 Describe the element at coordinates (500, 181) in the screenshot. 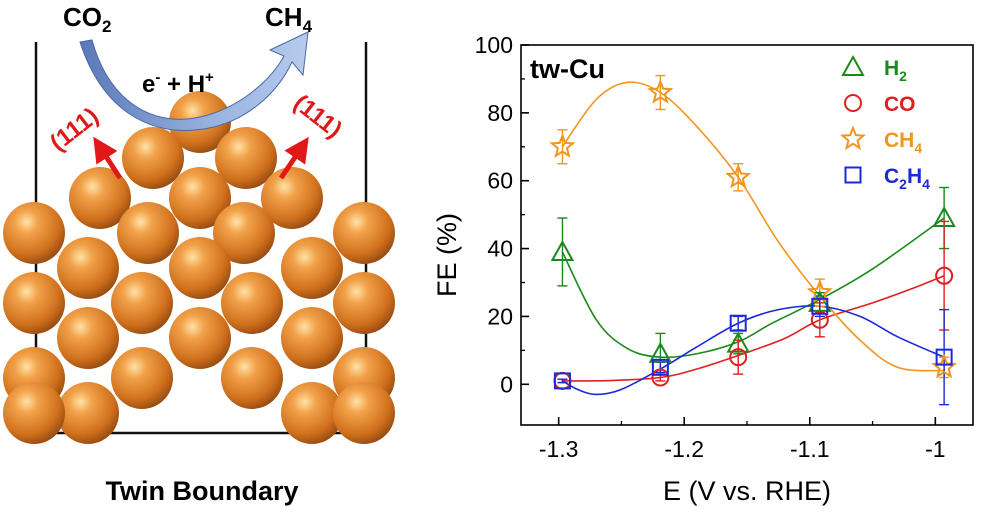

I see `y-tick-label: 60` at that location.